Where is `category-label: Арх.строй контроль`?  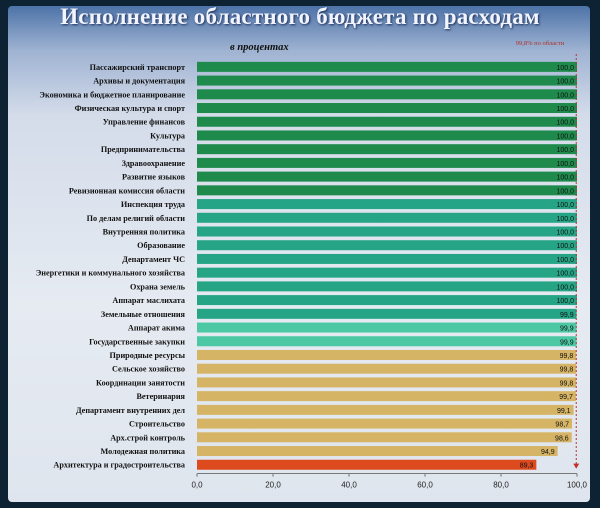
category-label: Арх.строй контроль is located at coordinates (147, 437).